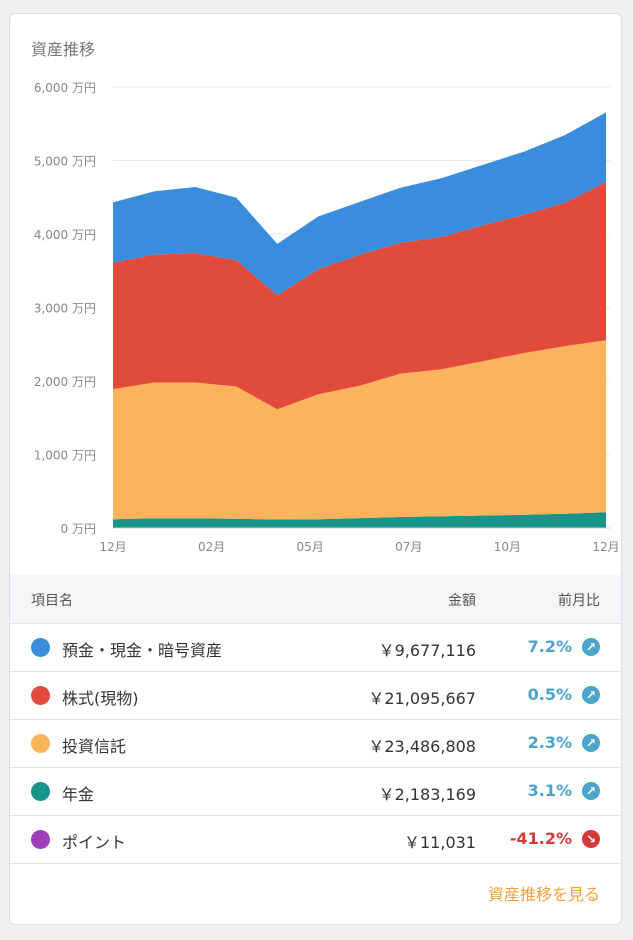 This screenshot has height=940, width=633. What do you see at coordinates (427, 650) in the screenshot?
I see `asset-amount: ￥9,677,116` at bounding box center [427, 650].